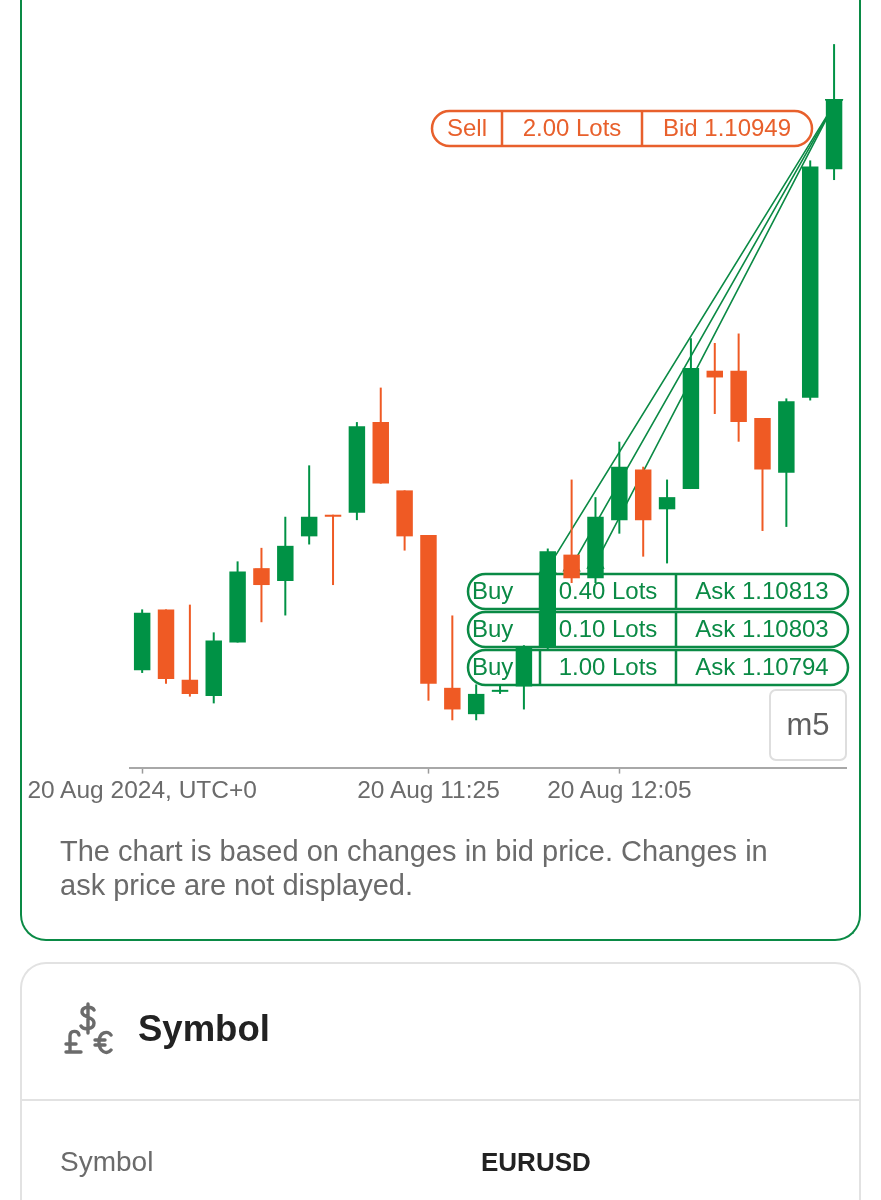 This screenshot has height=1200, width=881. Describe the element at coordinates (762, 591) in the screenshot. I see `annotation: Ask 1.10813` at that location.